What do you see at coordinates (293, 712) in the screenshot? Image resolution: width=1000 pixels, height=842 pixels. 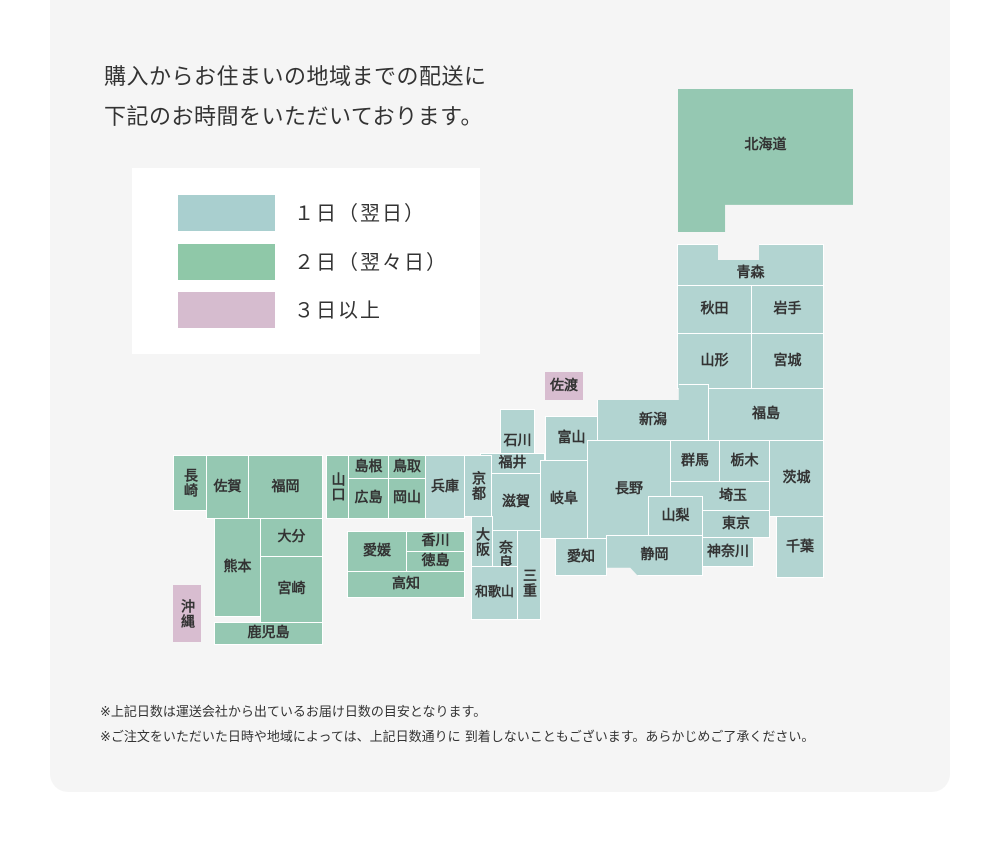 I see `note-line-1: ※上記日数は運送会社から出ているお届け日数の目安となります。` at bounding box center [293, 712].